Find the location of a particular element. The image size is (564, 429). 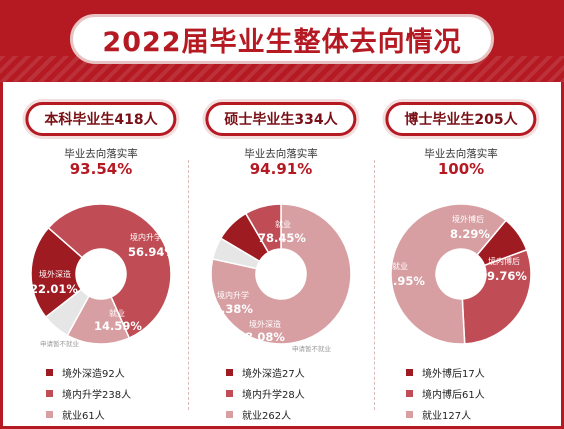

legend-label: 境外深造92人 is located at coordinates (93, 374).